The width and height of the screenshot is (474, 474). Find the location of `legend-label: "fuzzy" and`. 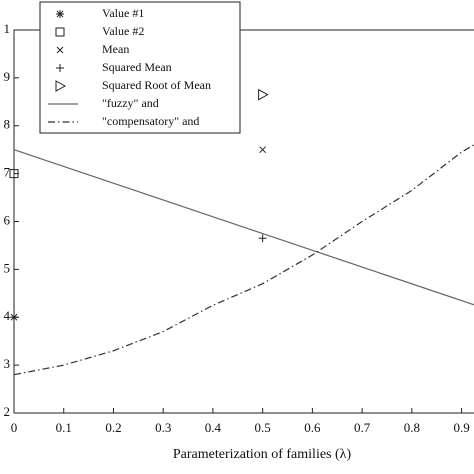

legend-label: "fuzzy" and is located at coordinates (130, 103).